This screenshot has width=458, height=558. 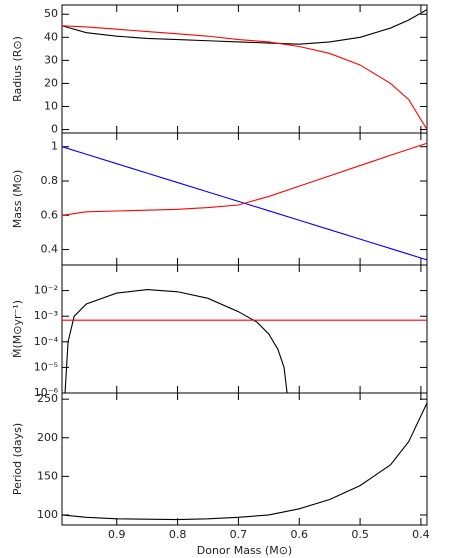 I want to click on x-axis-label: Donor Mass (M⊙), so click(x=244, y=550).